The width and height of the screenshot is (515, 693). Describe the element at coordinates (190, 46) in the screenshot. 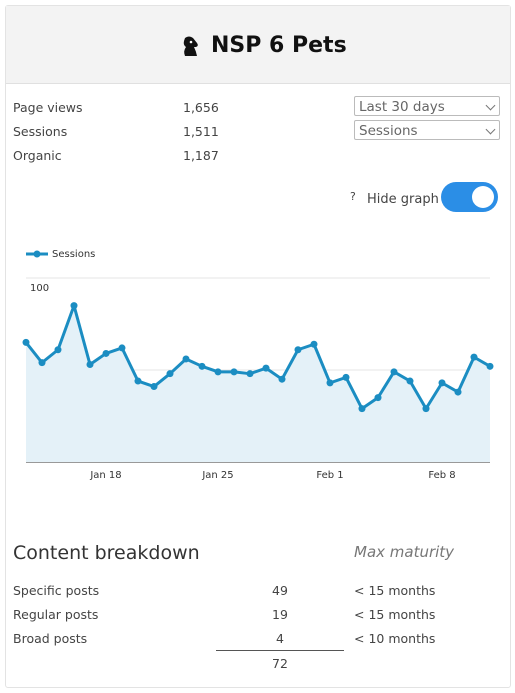

I see `dog-icon` at that location.